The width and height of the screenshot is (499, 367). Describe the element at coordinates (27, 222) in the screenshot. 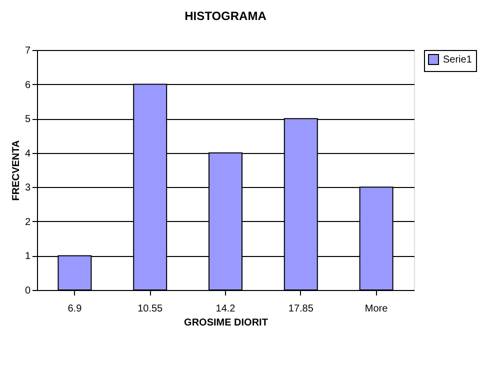

I see `y-tick-label: 2` at that location.